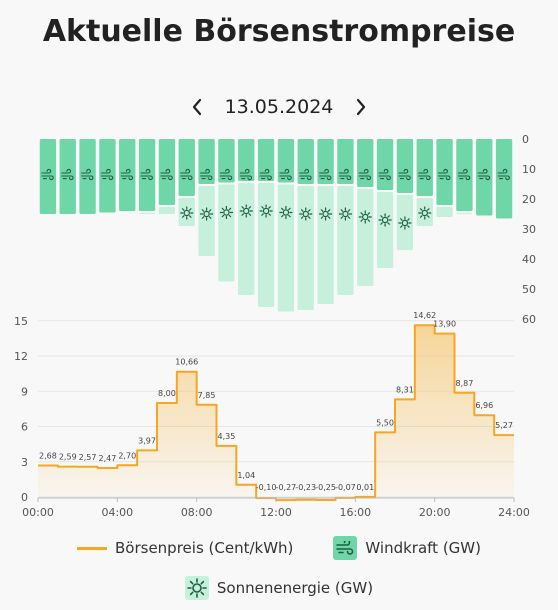 This screenshot has width=558, height=610. I want to click on previous-day-button, so click(197, 107).